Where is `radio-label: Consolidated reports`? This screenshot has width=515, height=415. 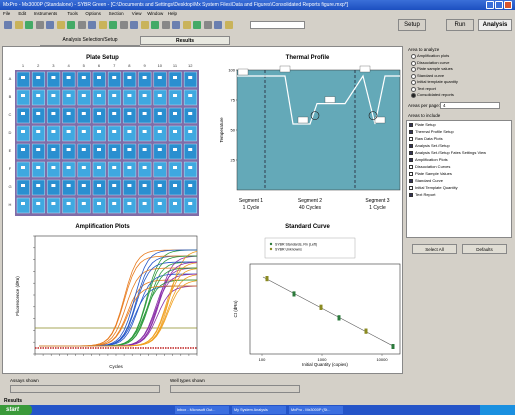
radio-label: Consolidated reports is located at coordinates (435, 94).